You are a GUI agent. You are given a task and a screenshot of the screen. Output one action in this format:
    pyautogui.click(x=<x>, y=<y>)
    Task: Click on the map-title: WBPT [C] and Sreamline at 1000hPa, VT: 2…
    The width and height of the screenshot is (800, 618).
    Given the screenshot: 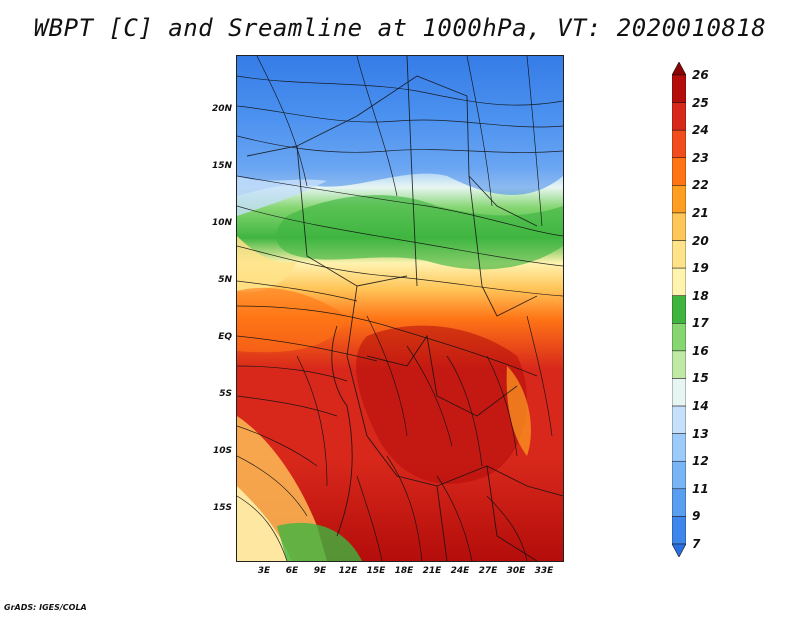 What is the action you would take?
    pyautogui.click(x=400, y=28)
    